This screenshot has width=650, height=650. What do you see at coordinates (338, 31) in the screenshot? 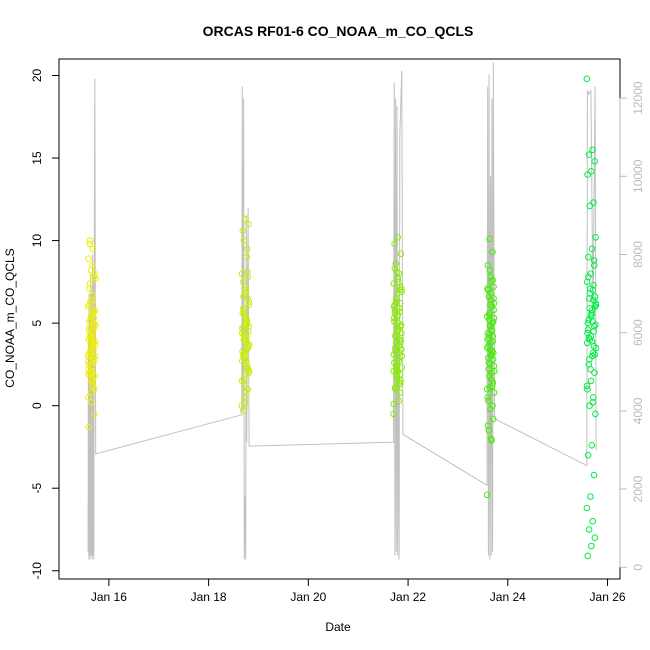
I see `chart-title: ORCAS RF01-6 CO_NOAA_m_CO_QCLS` at bounding box center [338, 31].